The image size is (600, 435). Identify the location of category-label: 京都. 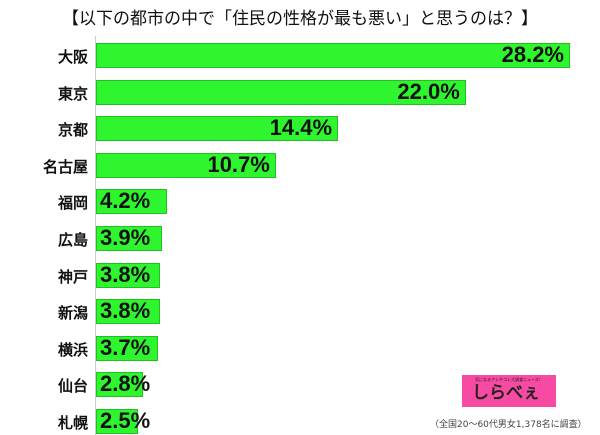
(72, 130).